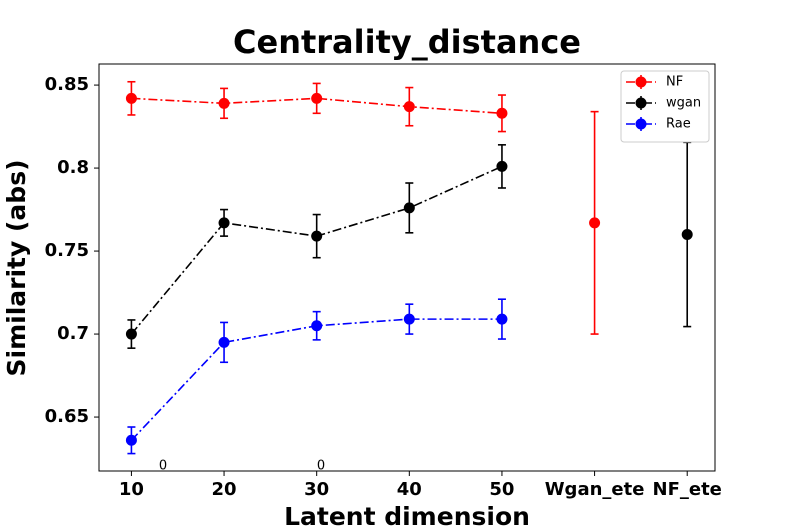 This screenshot has height=530, width=794. What do you see at coordinates (67, 250) in the screenshot?
I see `y-tick-label: 0.75` at bounding box center [67, 250].